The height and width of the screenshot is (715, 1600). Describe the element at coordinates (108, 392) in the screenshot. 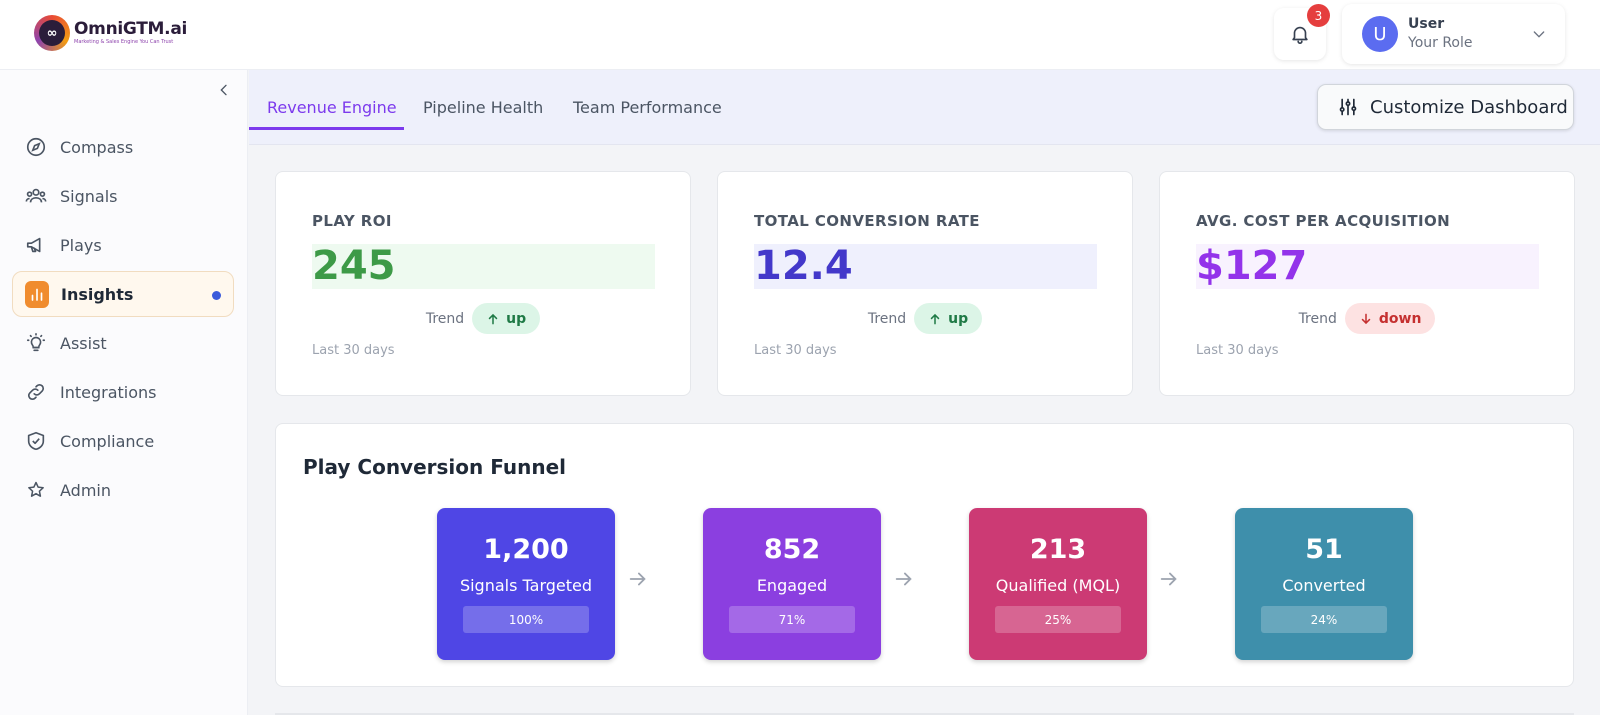

I see `sidebar-item-label: Integrations` at that location.